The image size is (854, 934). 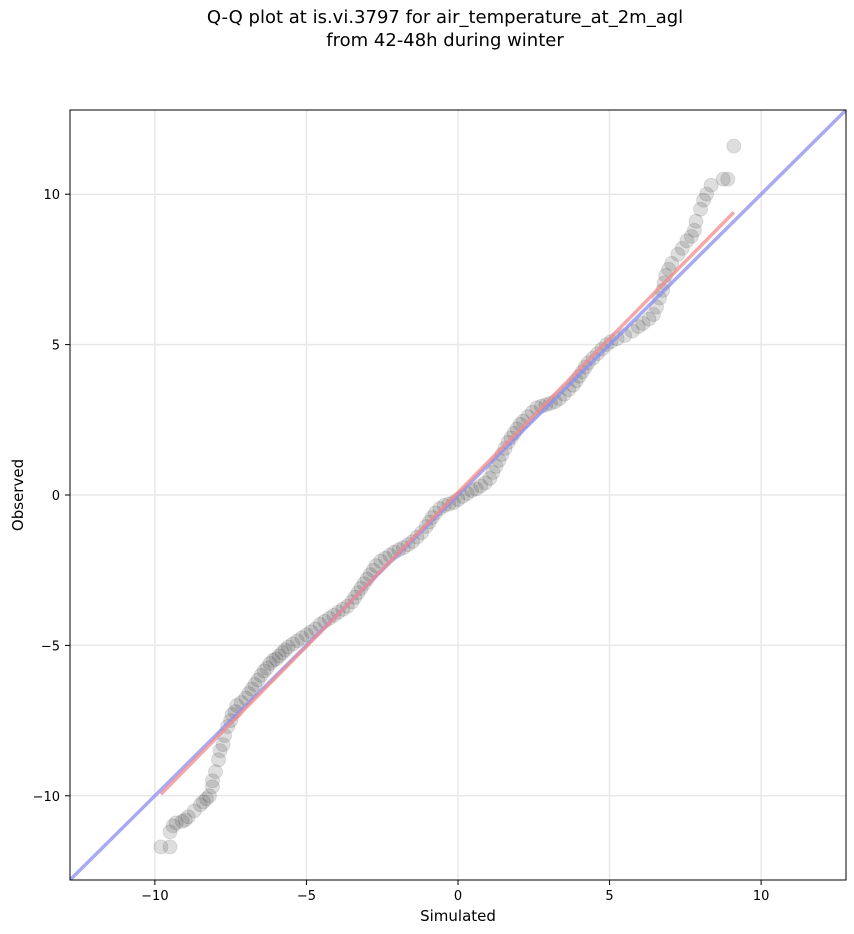 I want to click on x-tick-label: −5, so click(x=306, y=896).